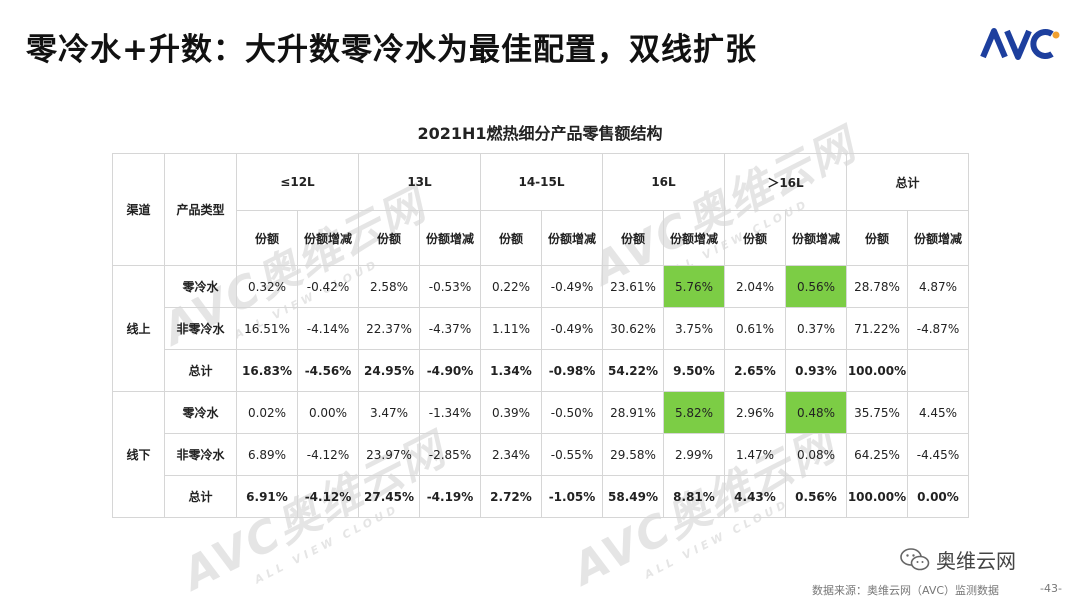 The width and height of the screenshot is (1080, 614). Describe the element at coordinates (755, 496) in the screenshot. I see `value-cell: 4.43%` at that location.